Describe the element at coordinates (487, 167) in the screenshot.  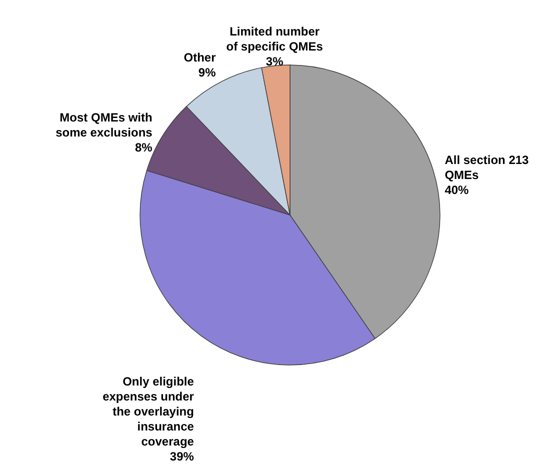
I see `slice-label: All section 213 QMEs` at that location.